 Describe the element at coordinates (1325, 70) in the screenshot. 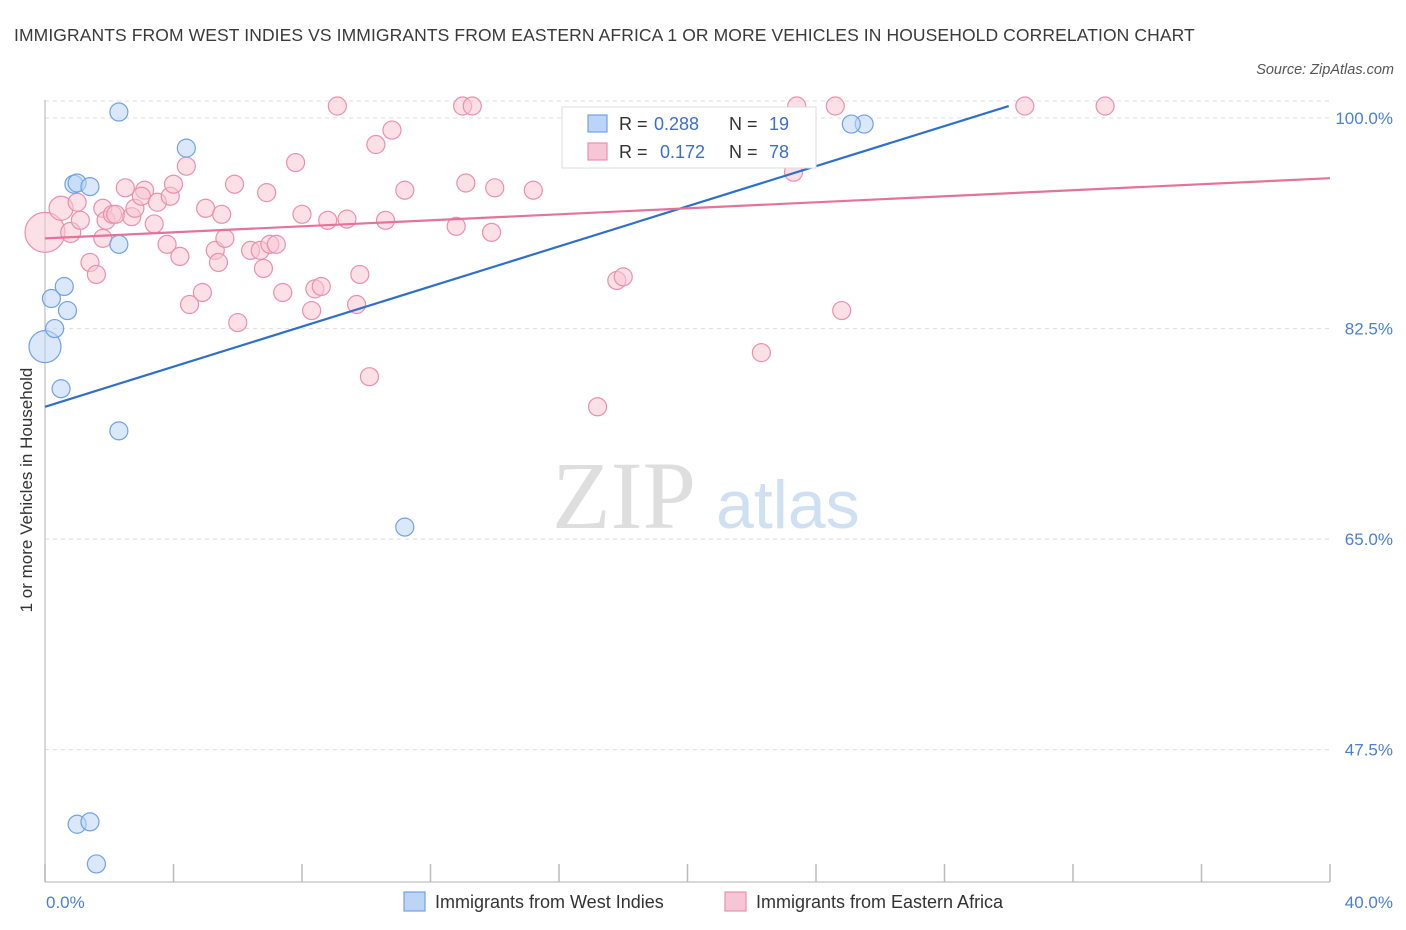

I see `source-label: Source: ZipAtlas.com` at that location.